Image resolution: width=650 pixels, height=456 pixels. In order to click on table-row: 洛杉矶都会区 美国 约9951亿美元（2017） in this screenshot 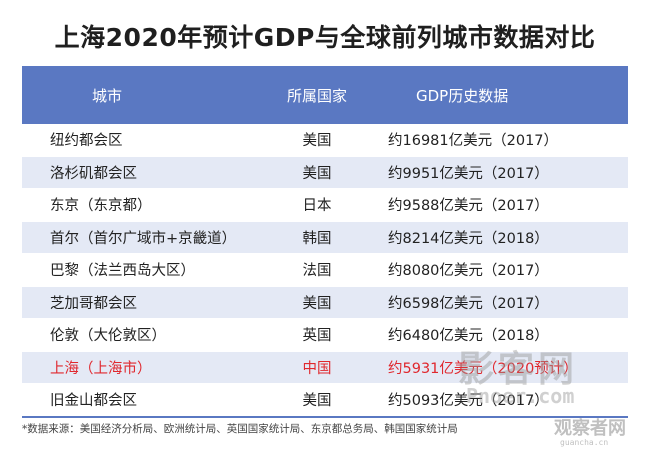, I will do `click(325, 172)`.